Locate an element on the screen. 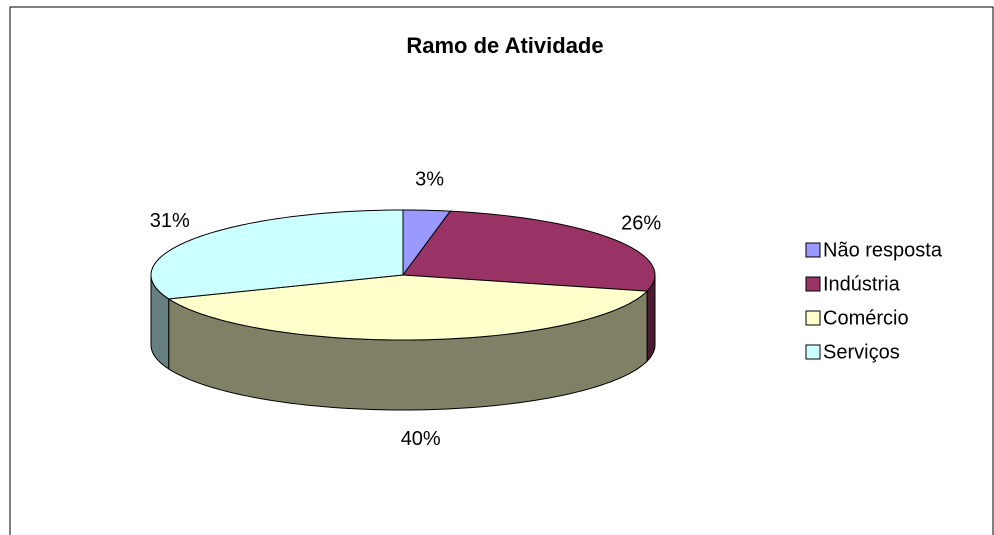 The image size is (994, 535). legend-label: Comércio is located at coordinates (866, 318).